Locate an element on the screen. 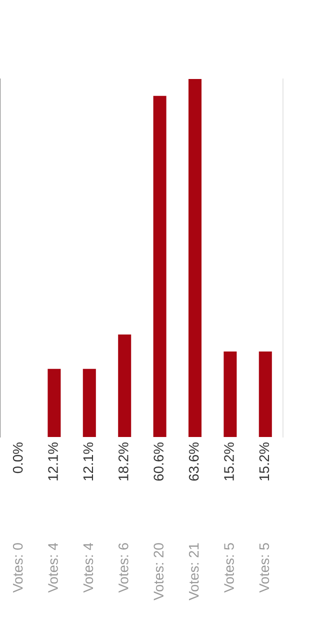 The height and width of the screenshot is (640, 329). data-label: 18.2% is located at coordinates (123, 461).